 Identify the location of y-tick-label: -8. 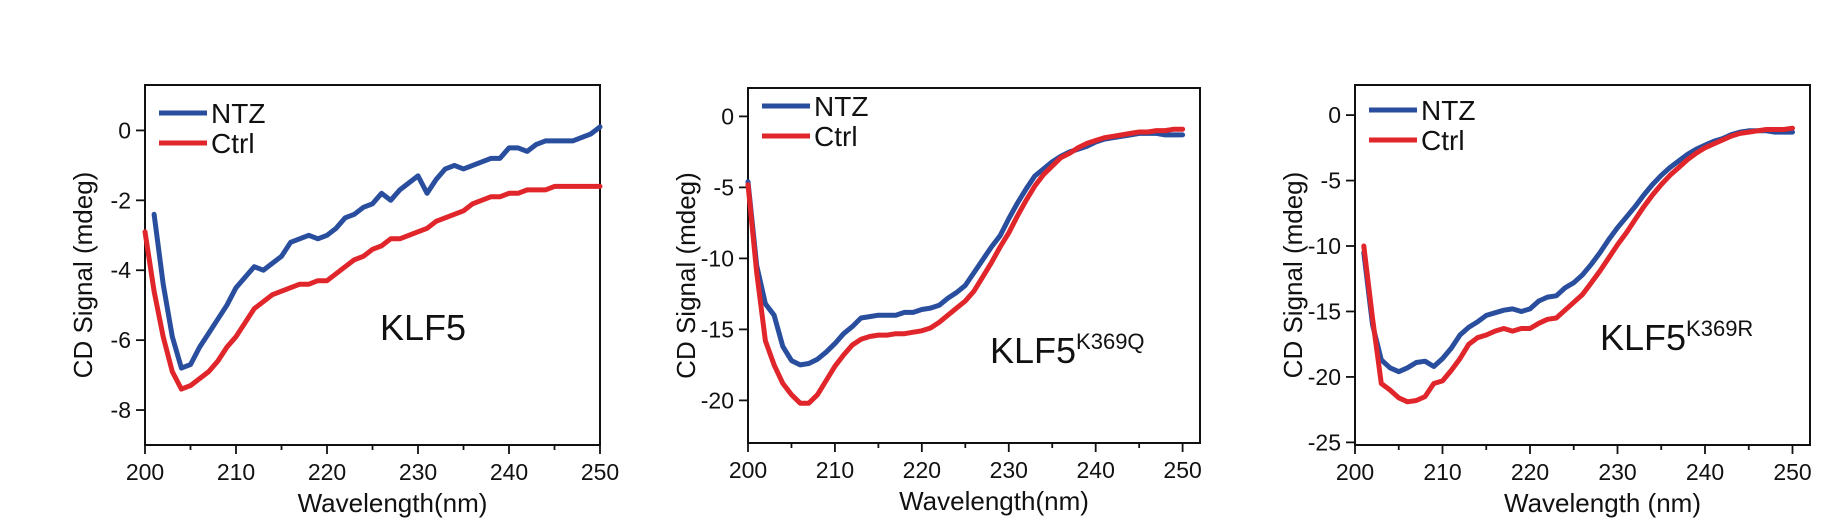
(121, 410).